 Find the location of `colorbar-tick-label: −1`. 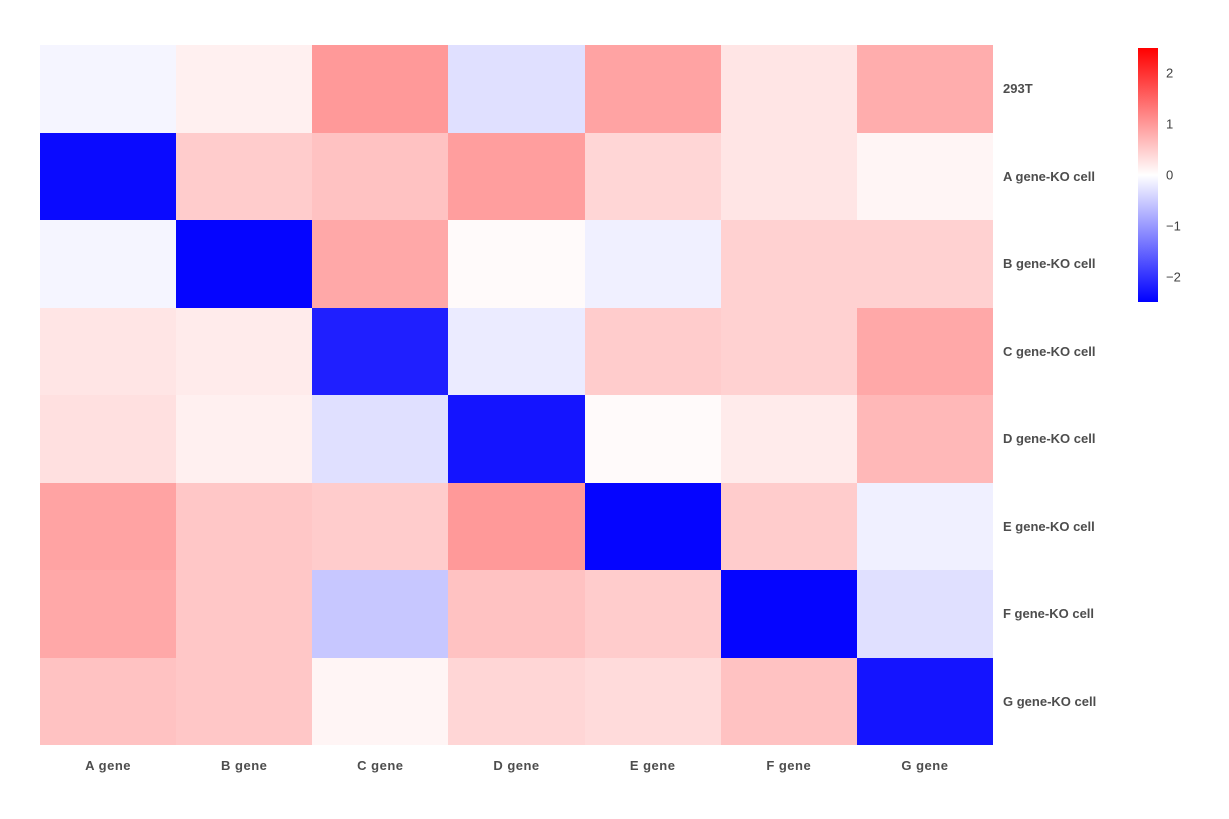

colorbar-tick-label: −1 is located at coordinates (1173, 226).